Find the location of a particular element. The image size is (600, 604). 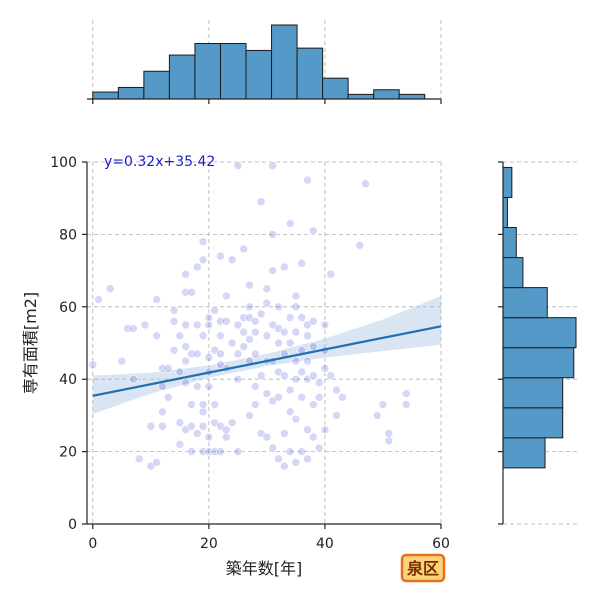

y-tick-label: 40 is located at coordinates (68, 380).